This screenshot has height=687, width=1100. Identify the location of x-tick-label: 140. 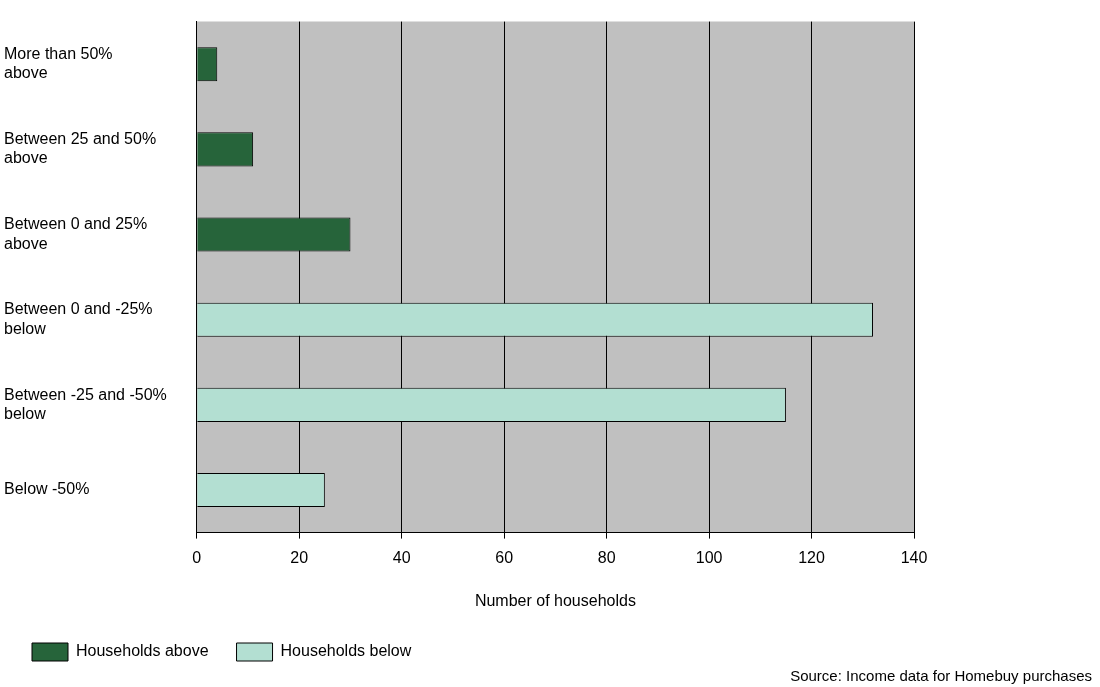
(914, 557).